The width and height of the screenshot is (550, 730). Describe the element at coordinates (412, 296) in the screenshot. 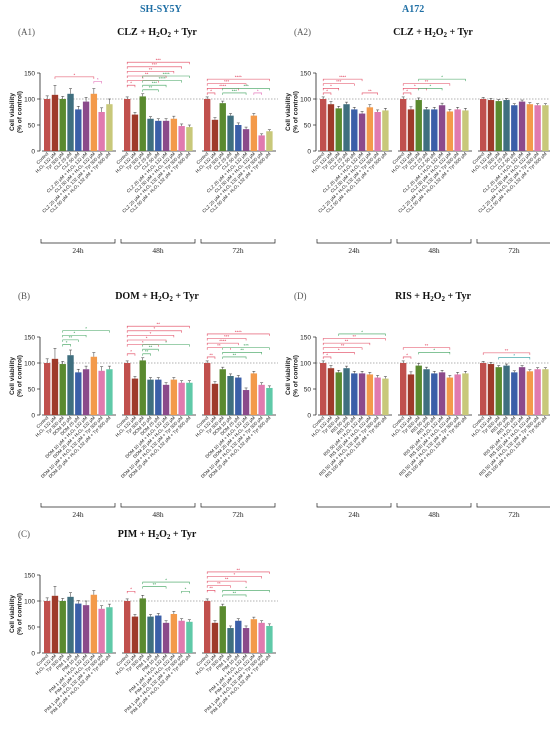

I see `chart-title-part: RIS + H` at that location.